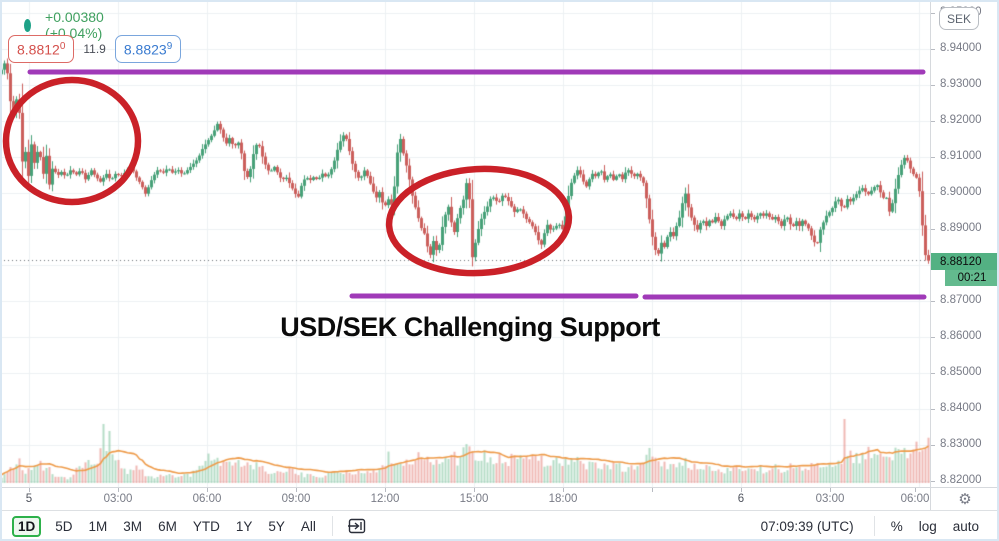  I want to click on bar-countdown-badge: 00:21, so click(972, 278).